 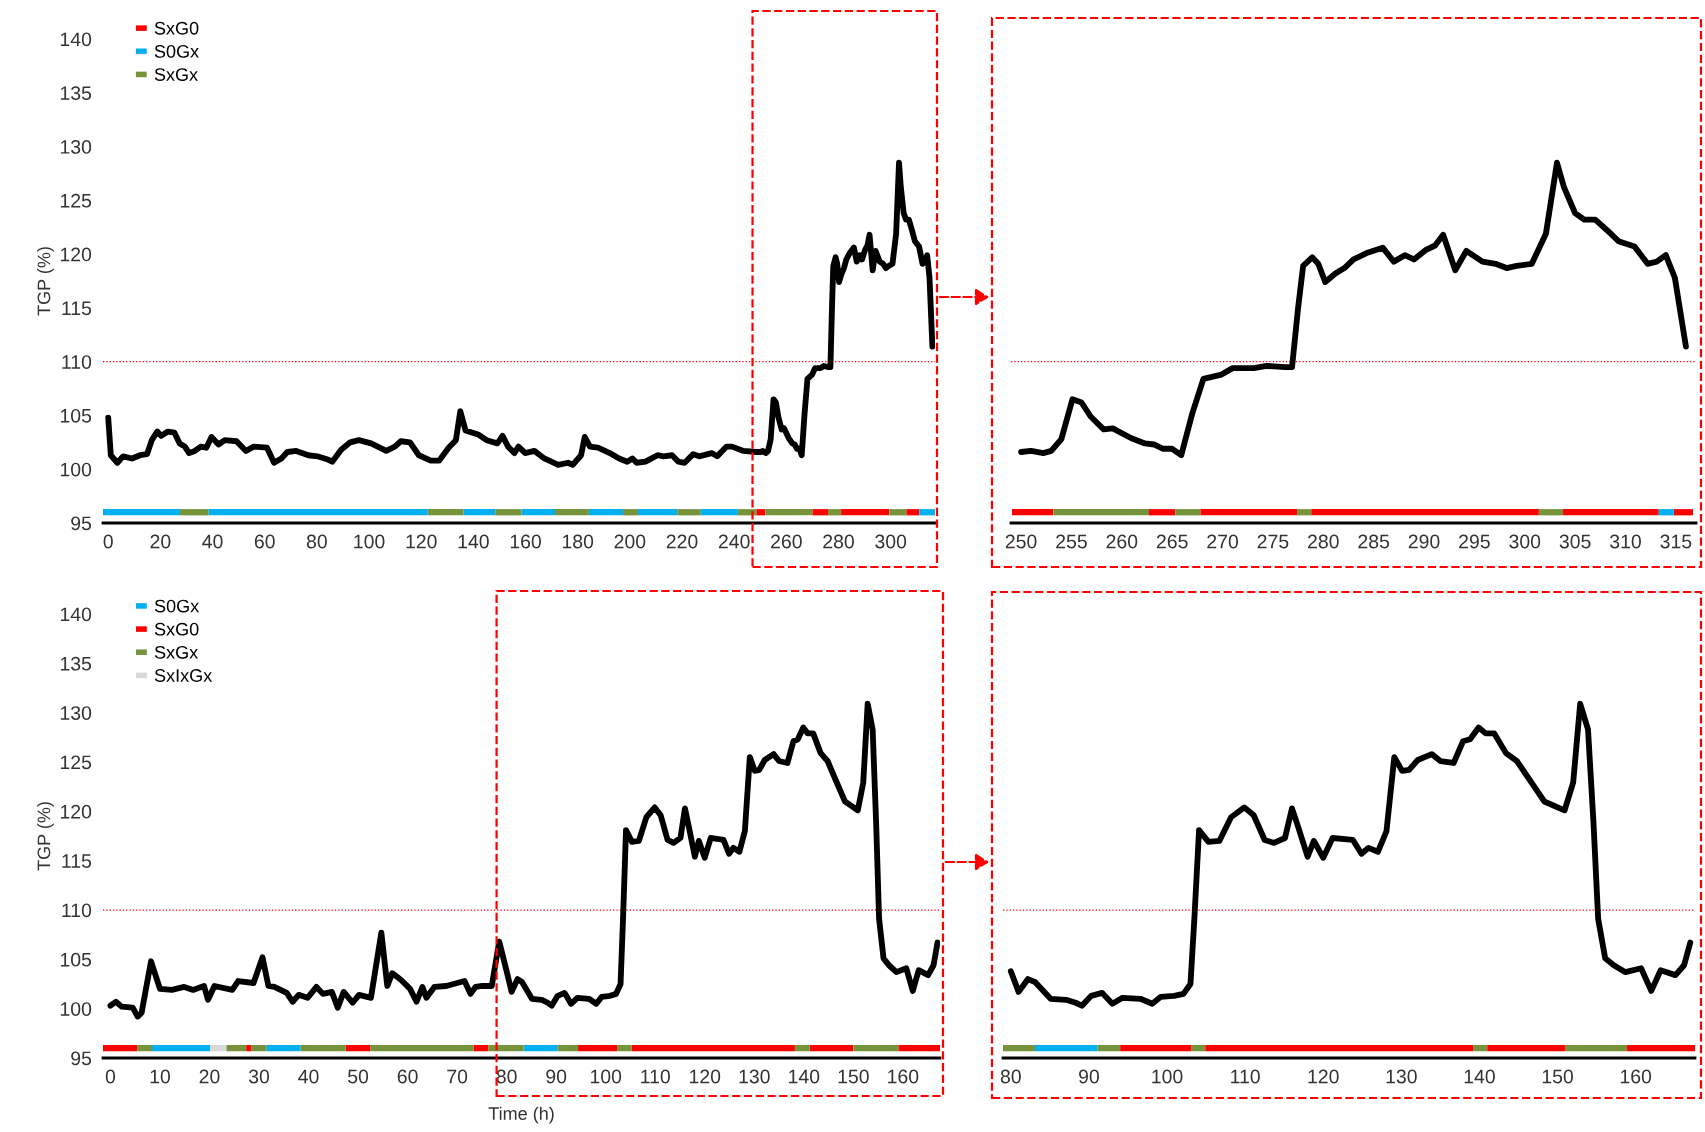 What do you see at coordinates (630, 541) in the screenshot?
I see `x-tick-label: 200` at bounding box center [630, 541].